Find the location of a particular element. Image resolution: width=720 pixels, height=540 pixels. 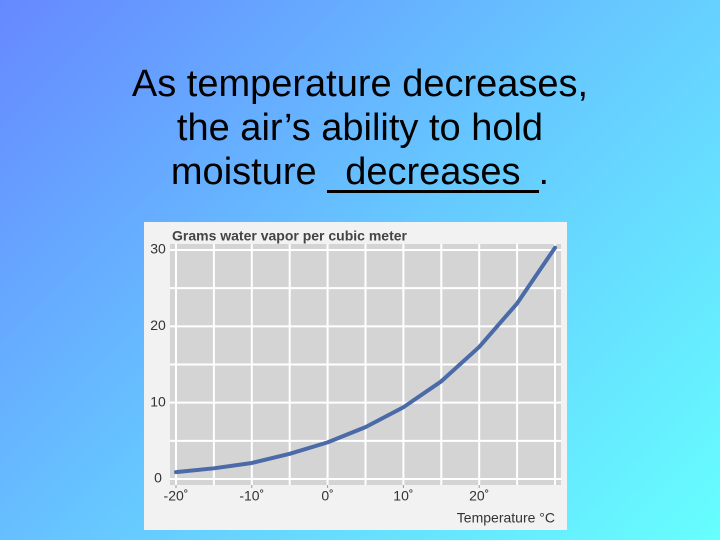

x-tick-label: 0˚ is located at coordinates (327, 496).